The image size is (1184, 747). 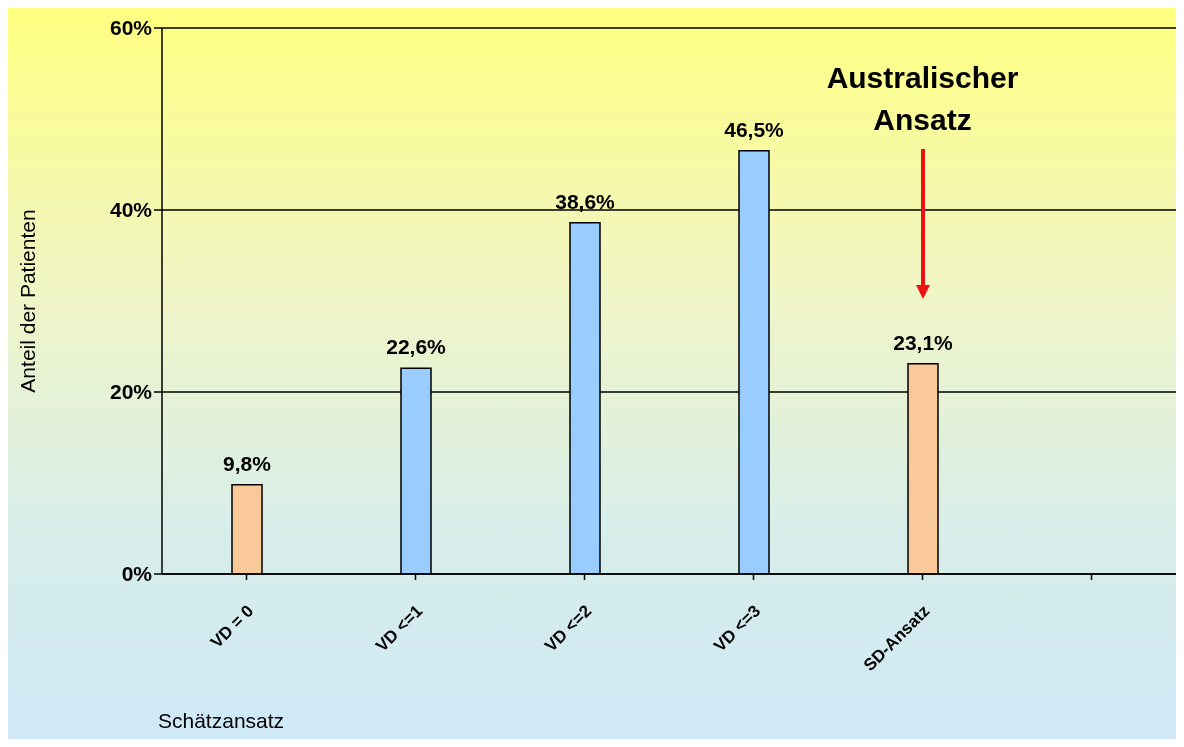 I want to click on y-tick-label: 40%, so click(x=131, y=210).